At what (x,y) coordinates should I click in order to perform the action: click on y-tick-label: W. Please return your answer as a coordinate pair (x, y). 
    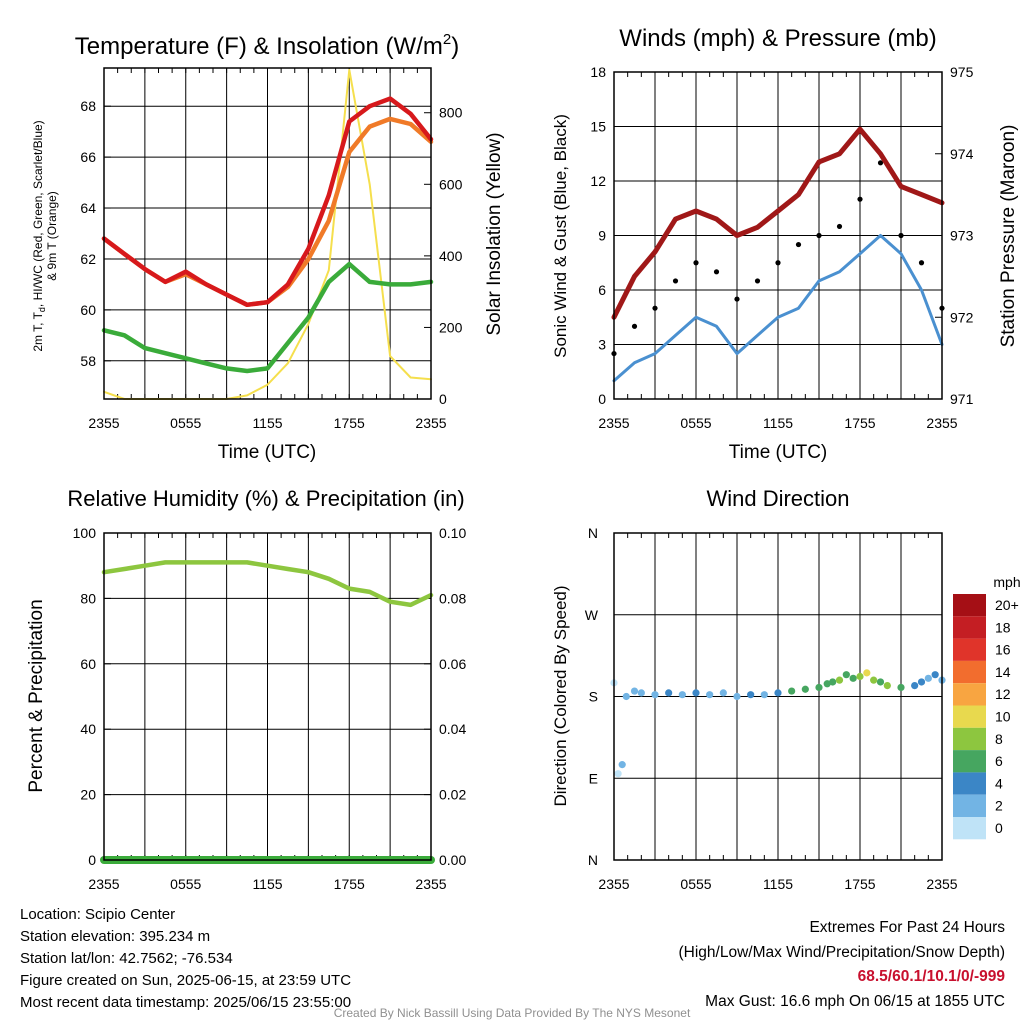
    Looking at the image, I should click on (592, 615).